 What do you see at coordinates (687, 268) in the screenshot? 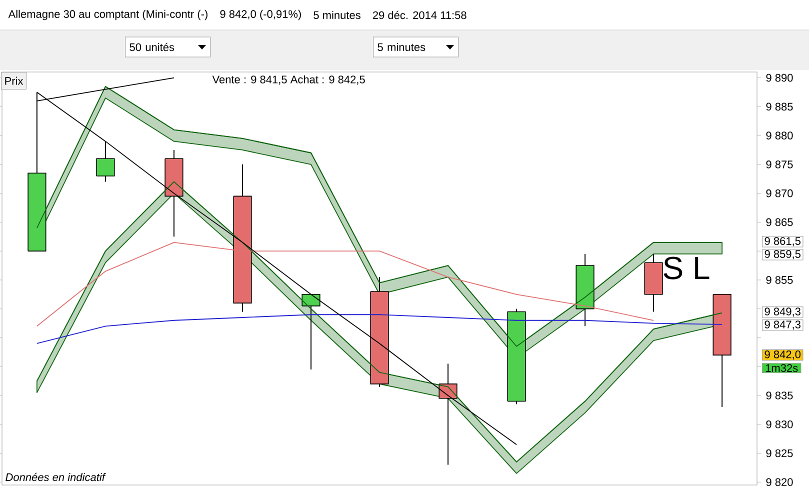
I see `annotation: S L` at bounding box center [687, 268].